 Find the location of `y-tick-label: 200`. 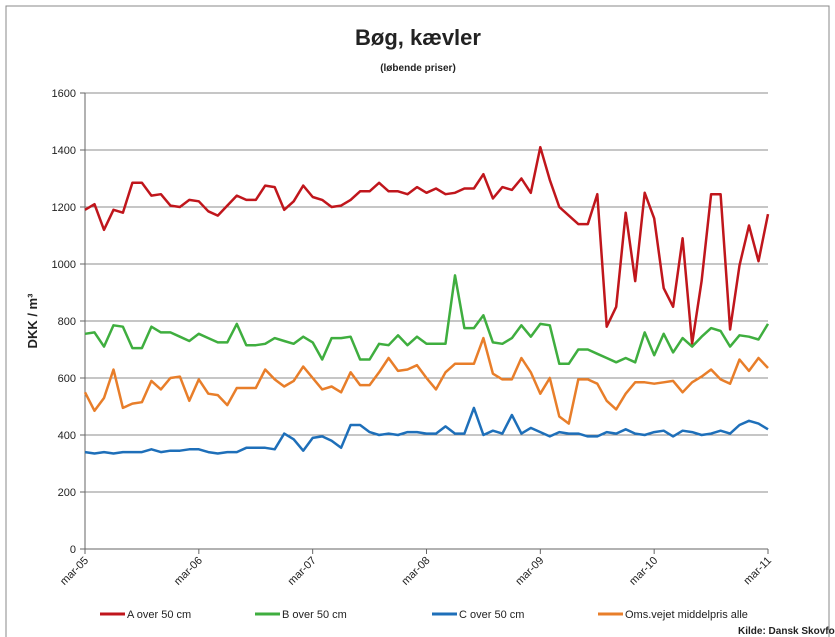

y-tick-label: 200 is located at coordinates (67, 493).